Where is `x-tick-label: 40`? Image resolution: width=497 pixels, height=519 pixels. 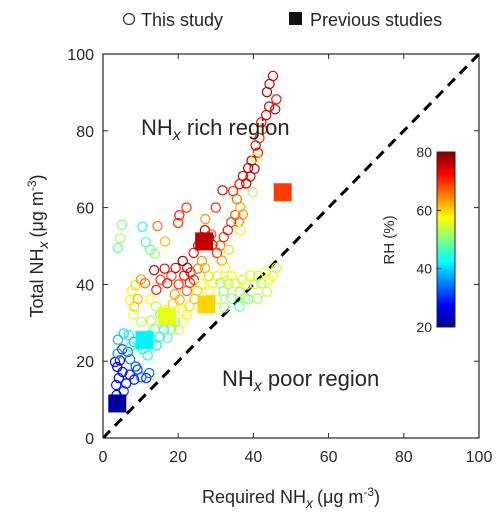
x-tick-label: 40 is located at coordinates (254, 457).